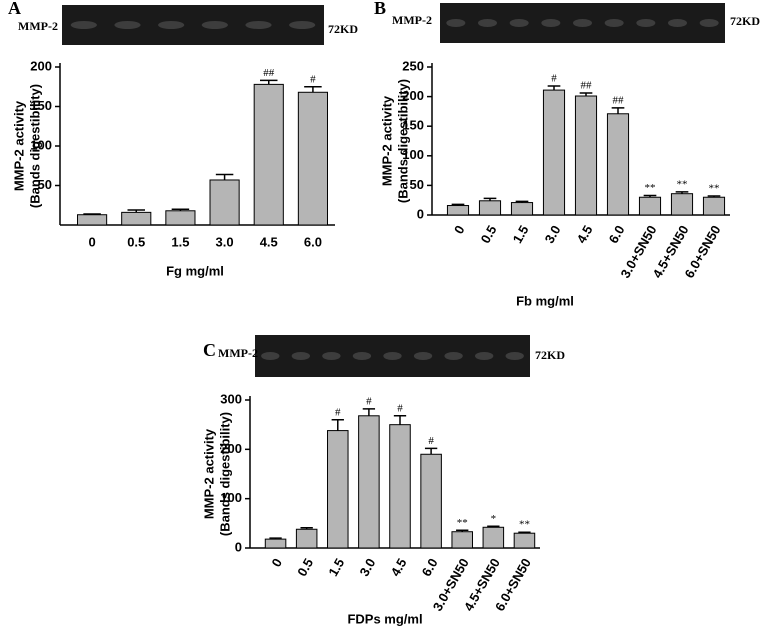  I want to click on significance-mark: ##, so click(269, 73).